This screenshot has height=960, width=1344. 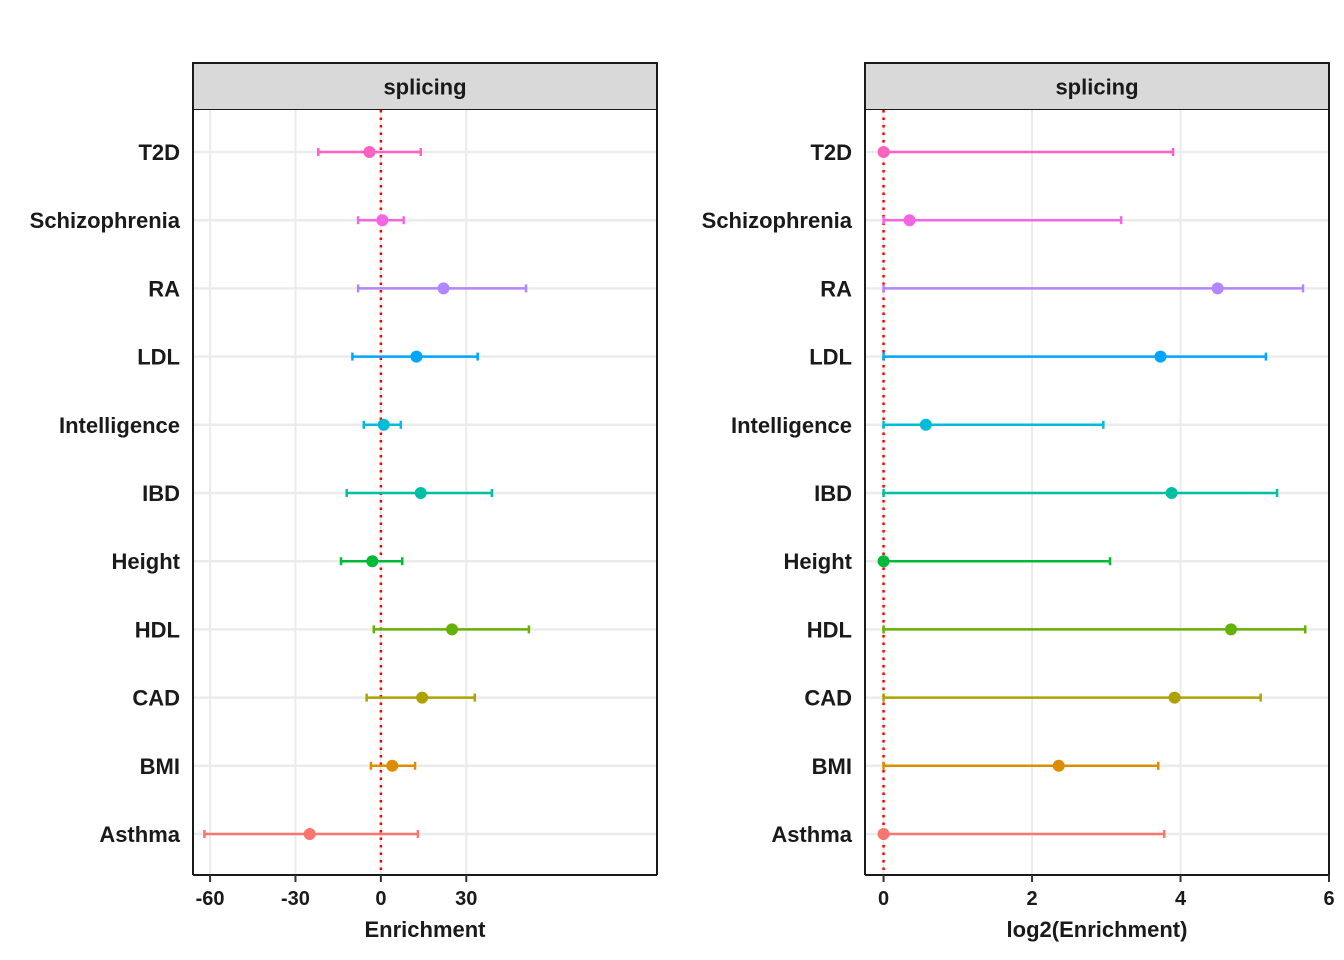 I want to click on panel-left-x-tick-label-0: 0, so click(x=380, y=899).